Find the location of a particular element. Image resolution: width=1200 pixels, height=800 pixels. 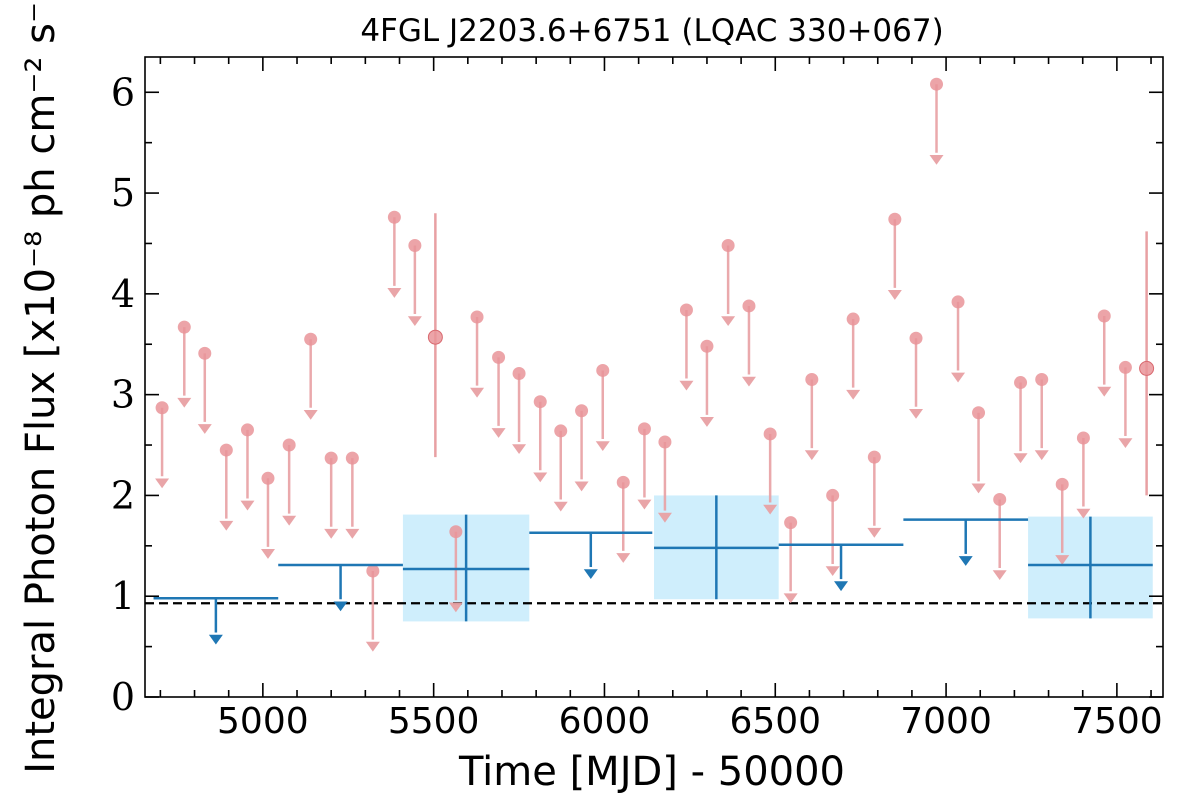

y-axis-label: Integral Photon Flux [x10⁻⁸ ph cm⁻² s⁻¹] is located at coordinates (41, 387).